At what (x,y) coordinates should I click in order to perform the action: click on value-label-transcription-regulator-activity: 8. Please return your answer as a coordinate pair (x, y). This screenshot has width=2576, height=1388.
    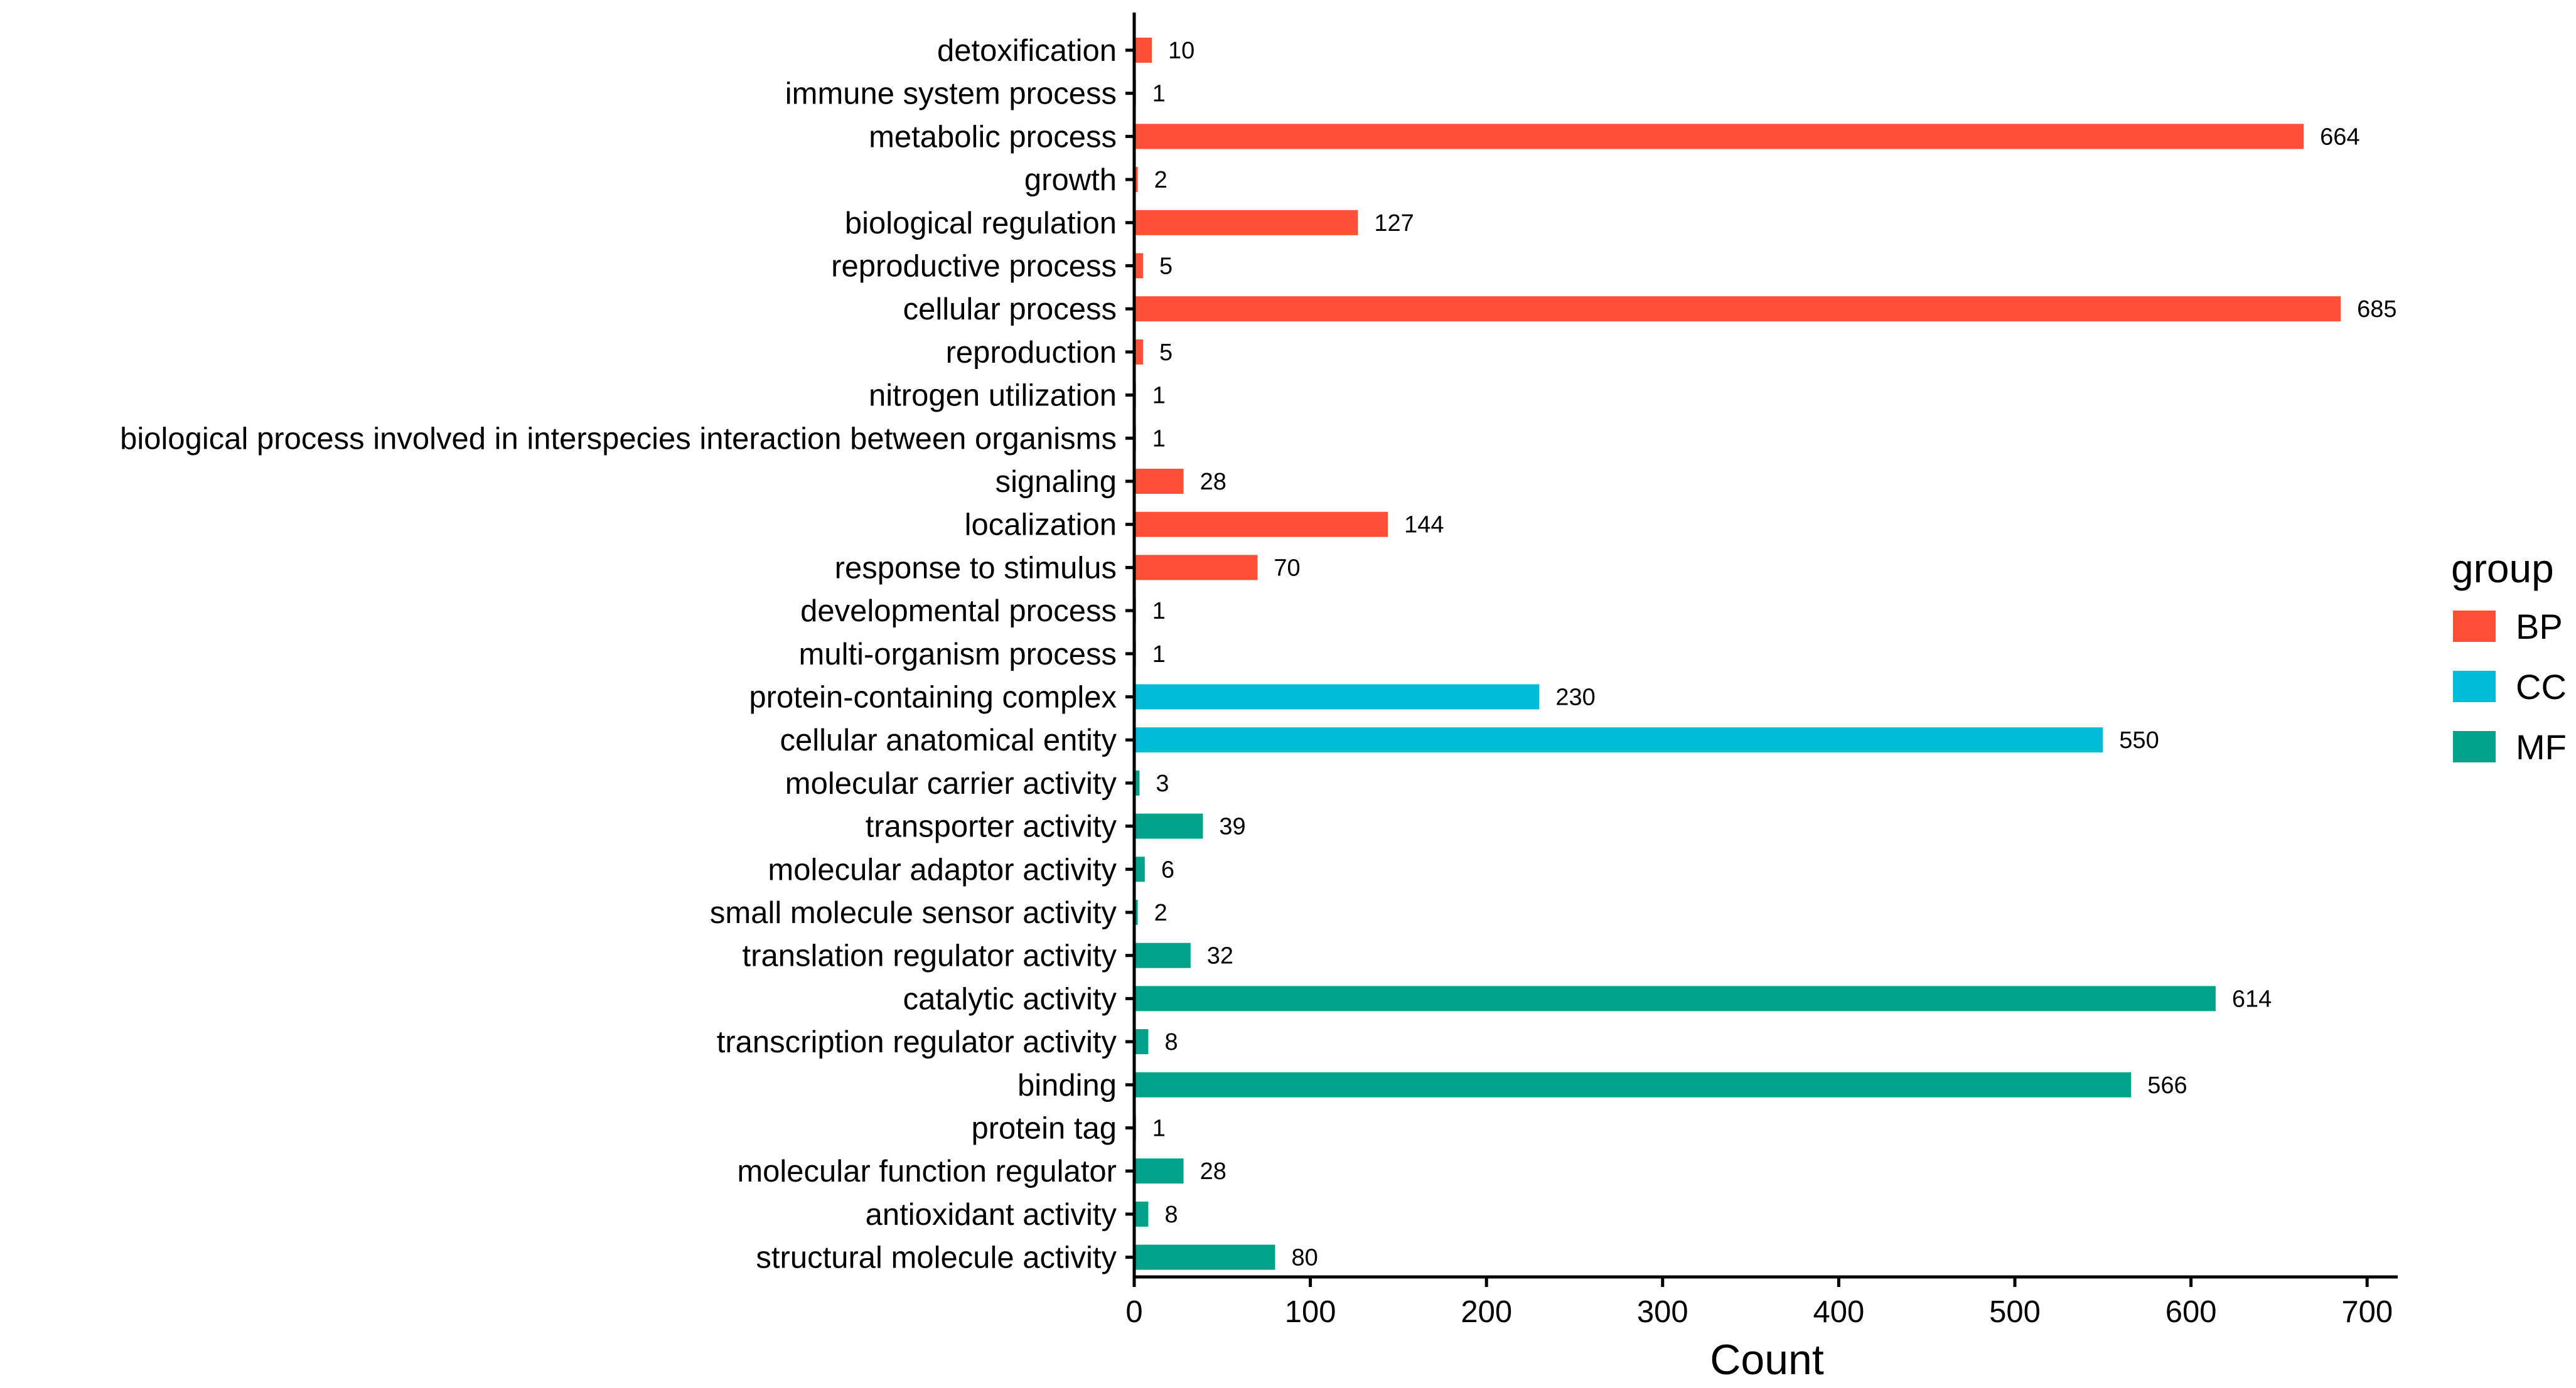
    Looking at the image, I should click on (1171, 1042).